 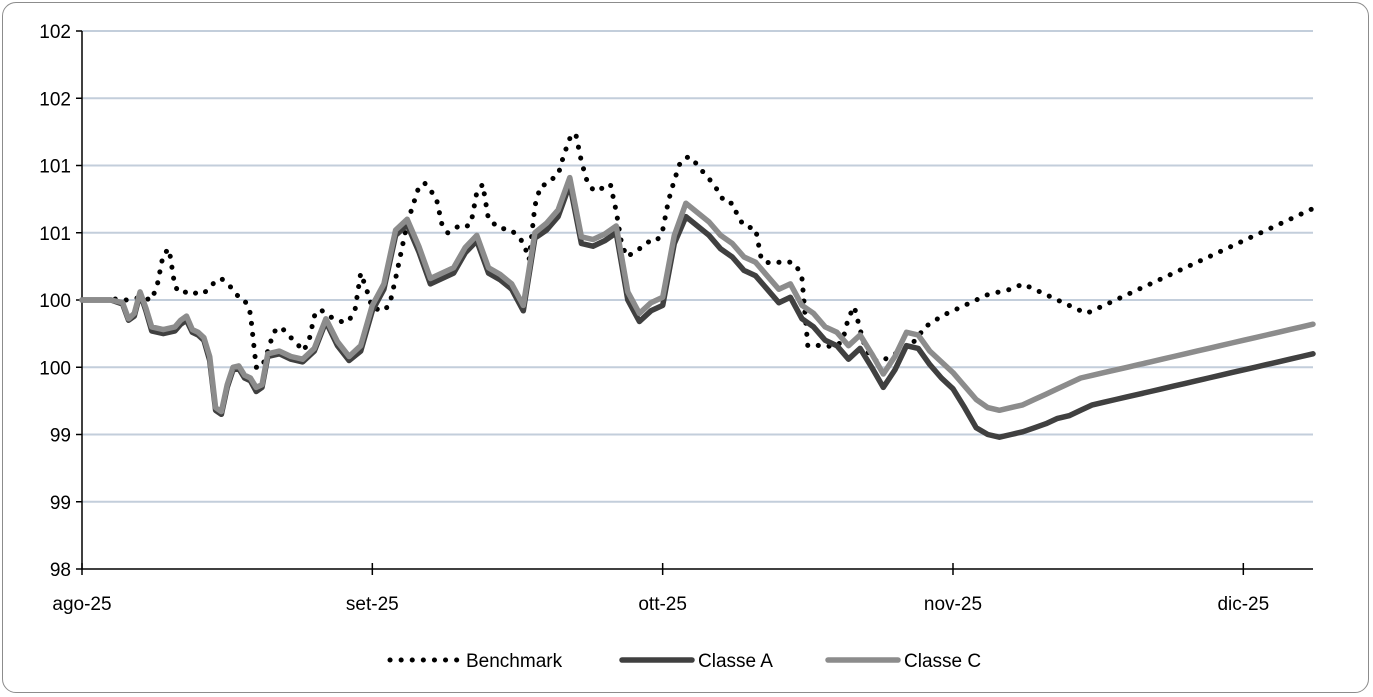 What do you see at coordinates (942, 661) in the screenshot?
I see `legend-label: Classe C` at bounding box center [942, 661].